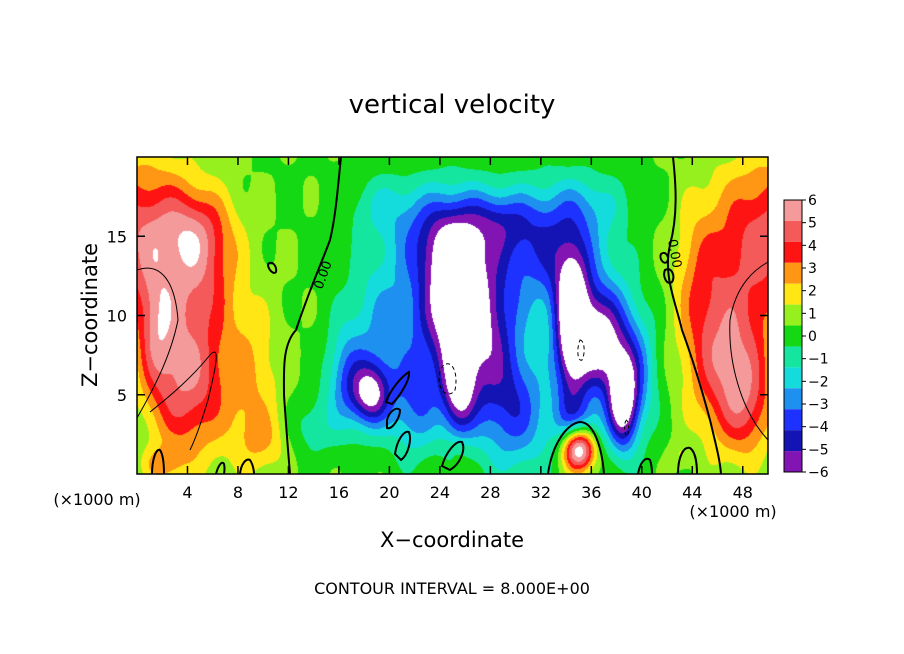  What do you see at coordinates (674, 253) in the screenshot?
I see `contour-label: 0.00` at bounding box center [674, 253].